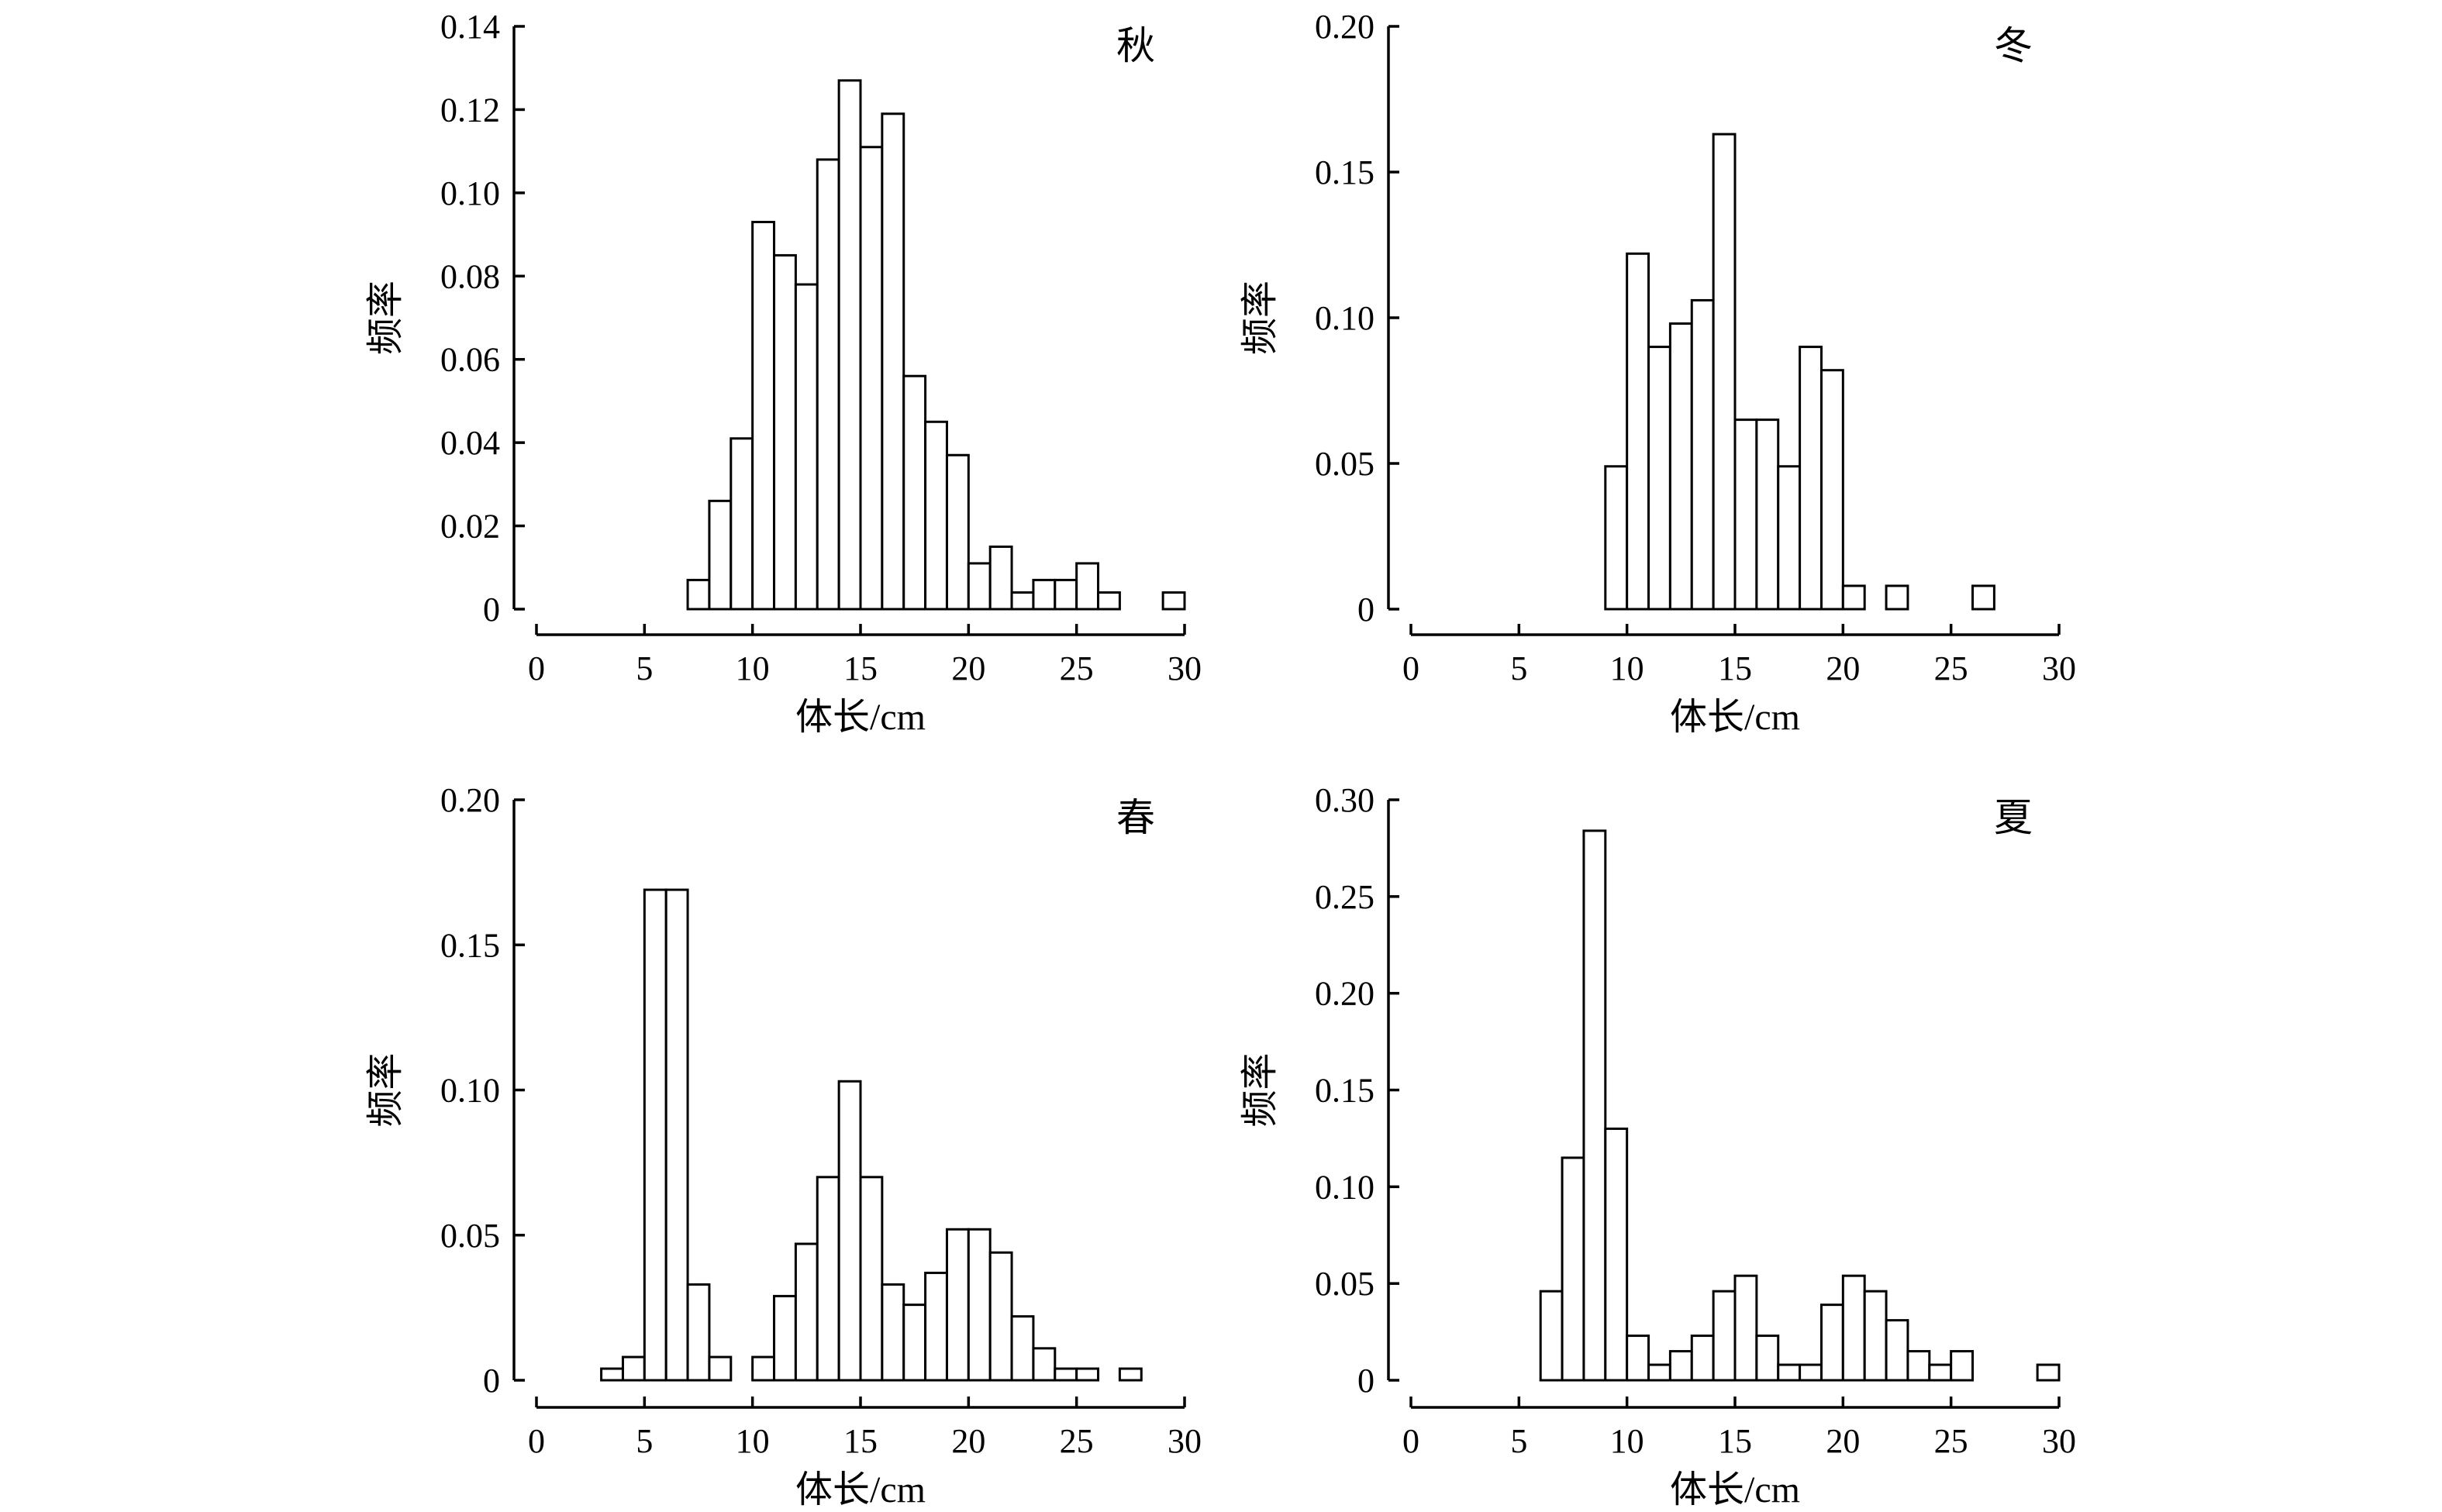 The height and width of the screenshot is (1512, 2442). I want to click on y-tick-label: 0.08, so click(470, 276).